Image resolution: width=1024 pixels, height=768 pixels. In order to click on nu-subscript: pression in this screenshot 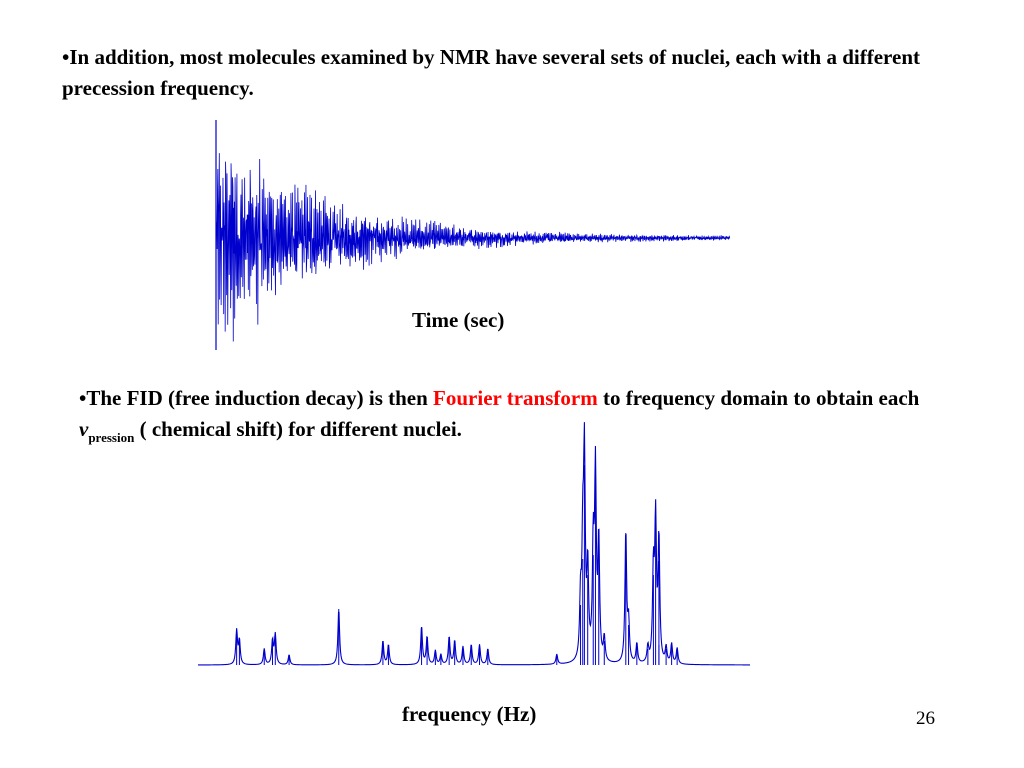, I will do `click(111, 437)`.